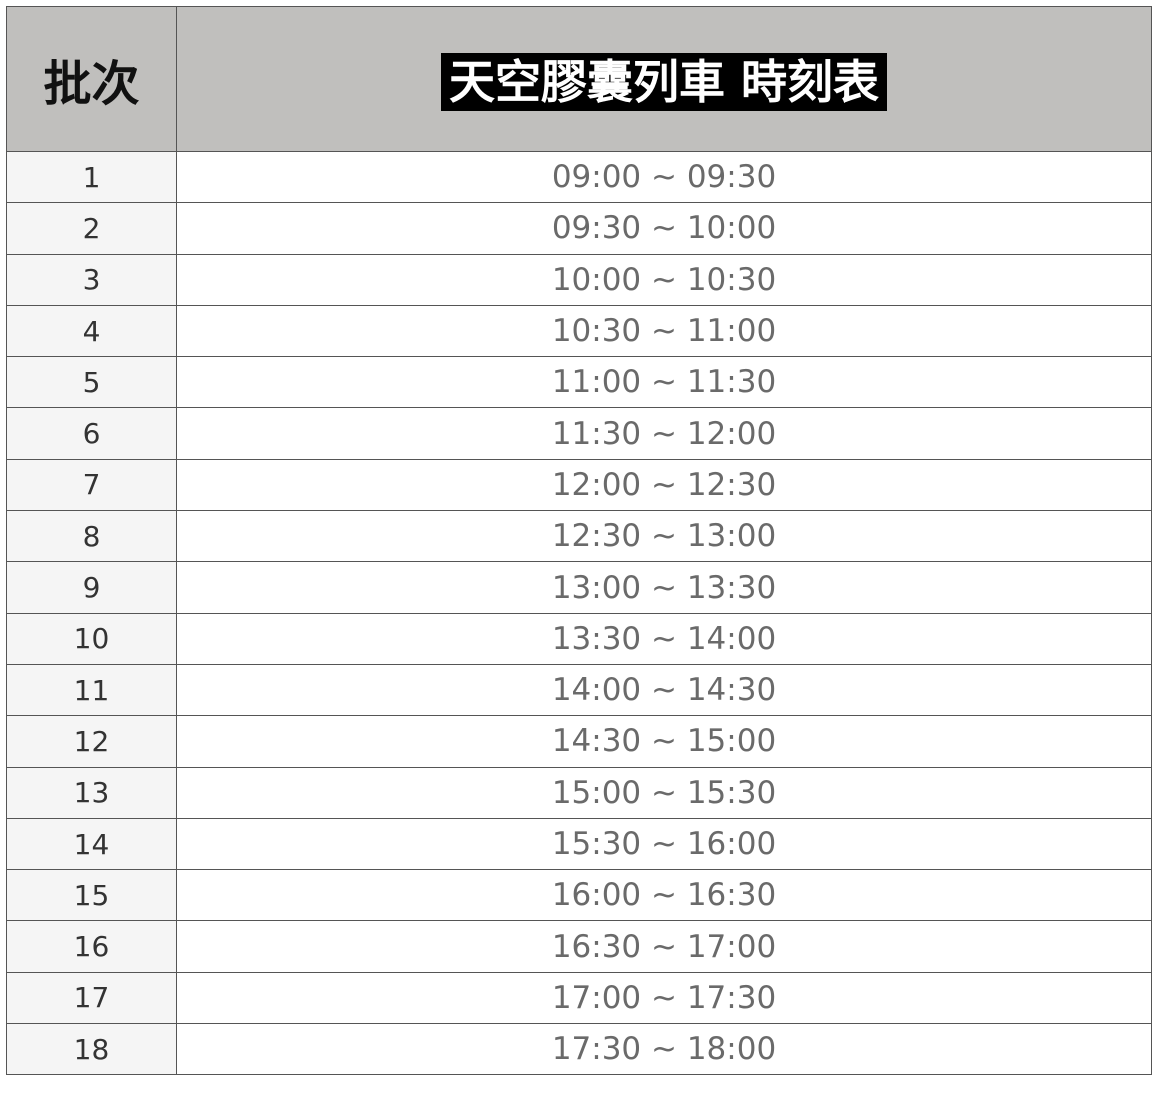 The image size is (1158, 1094). I want to click on table-row: 18 17:30 ~ 18:00, so click(579, 1049).